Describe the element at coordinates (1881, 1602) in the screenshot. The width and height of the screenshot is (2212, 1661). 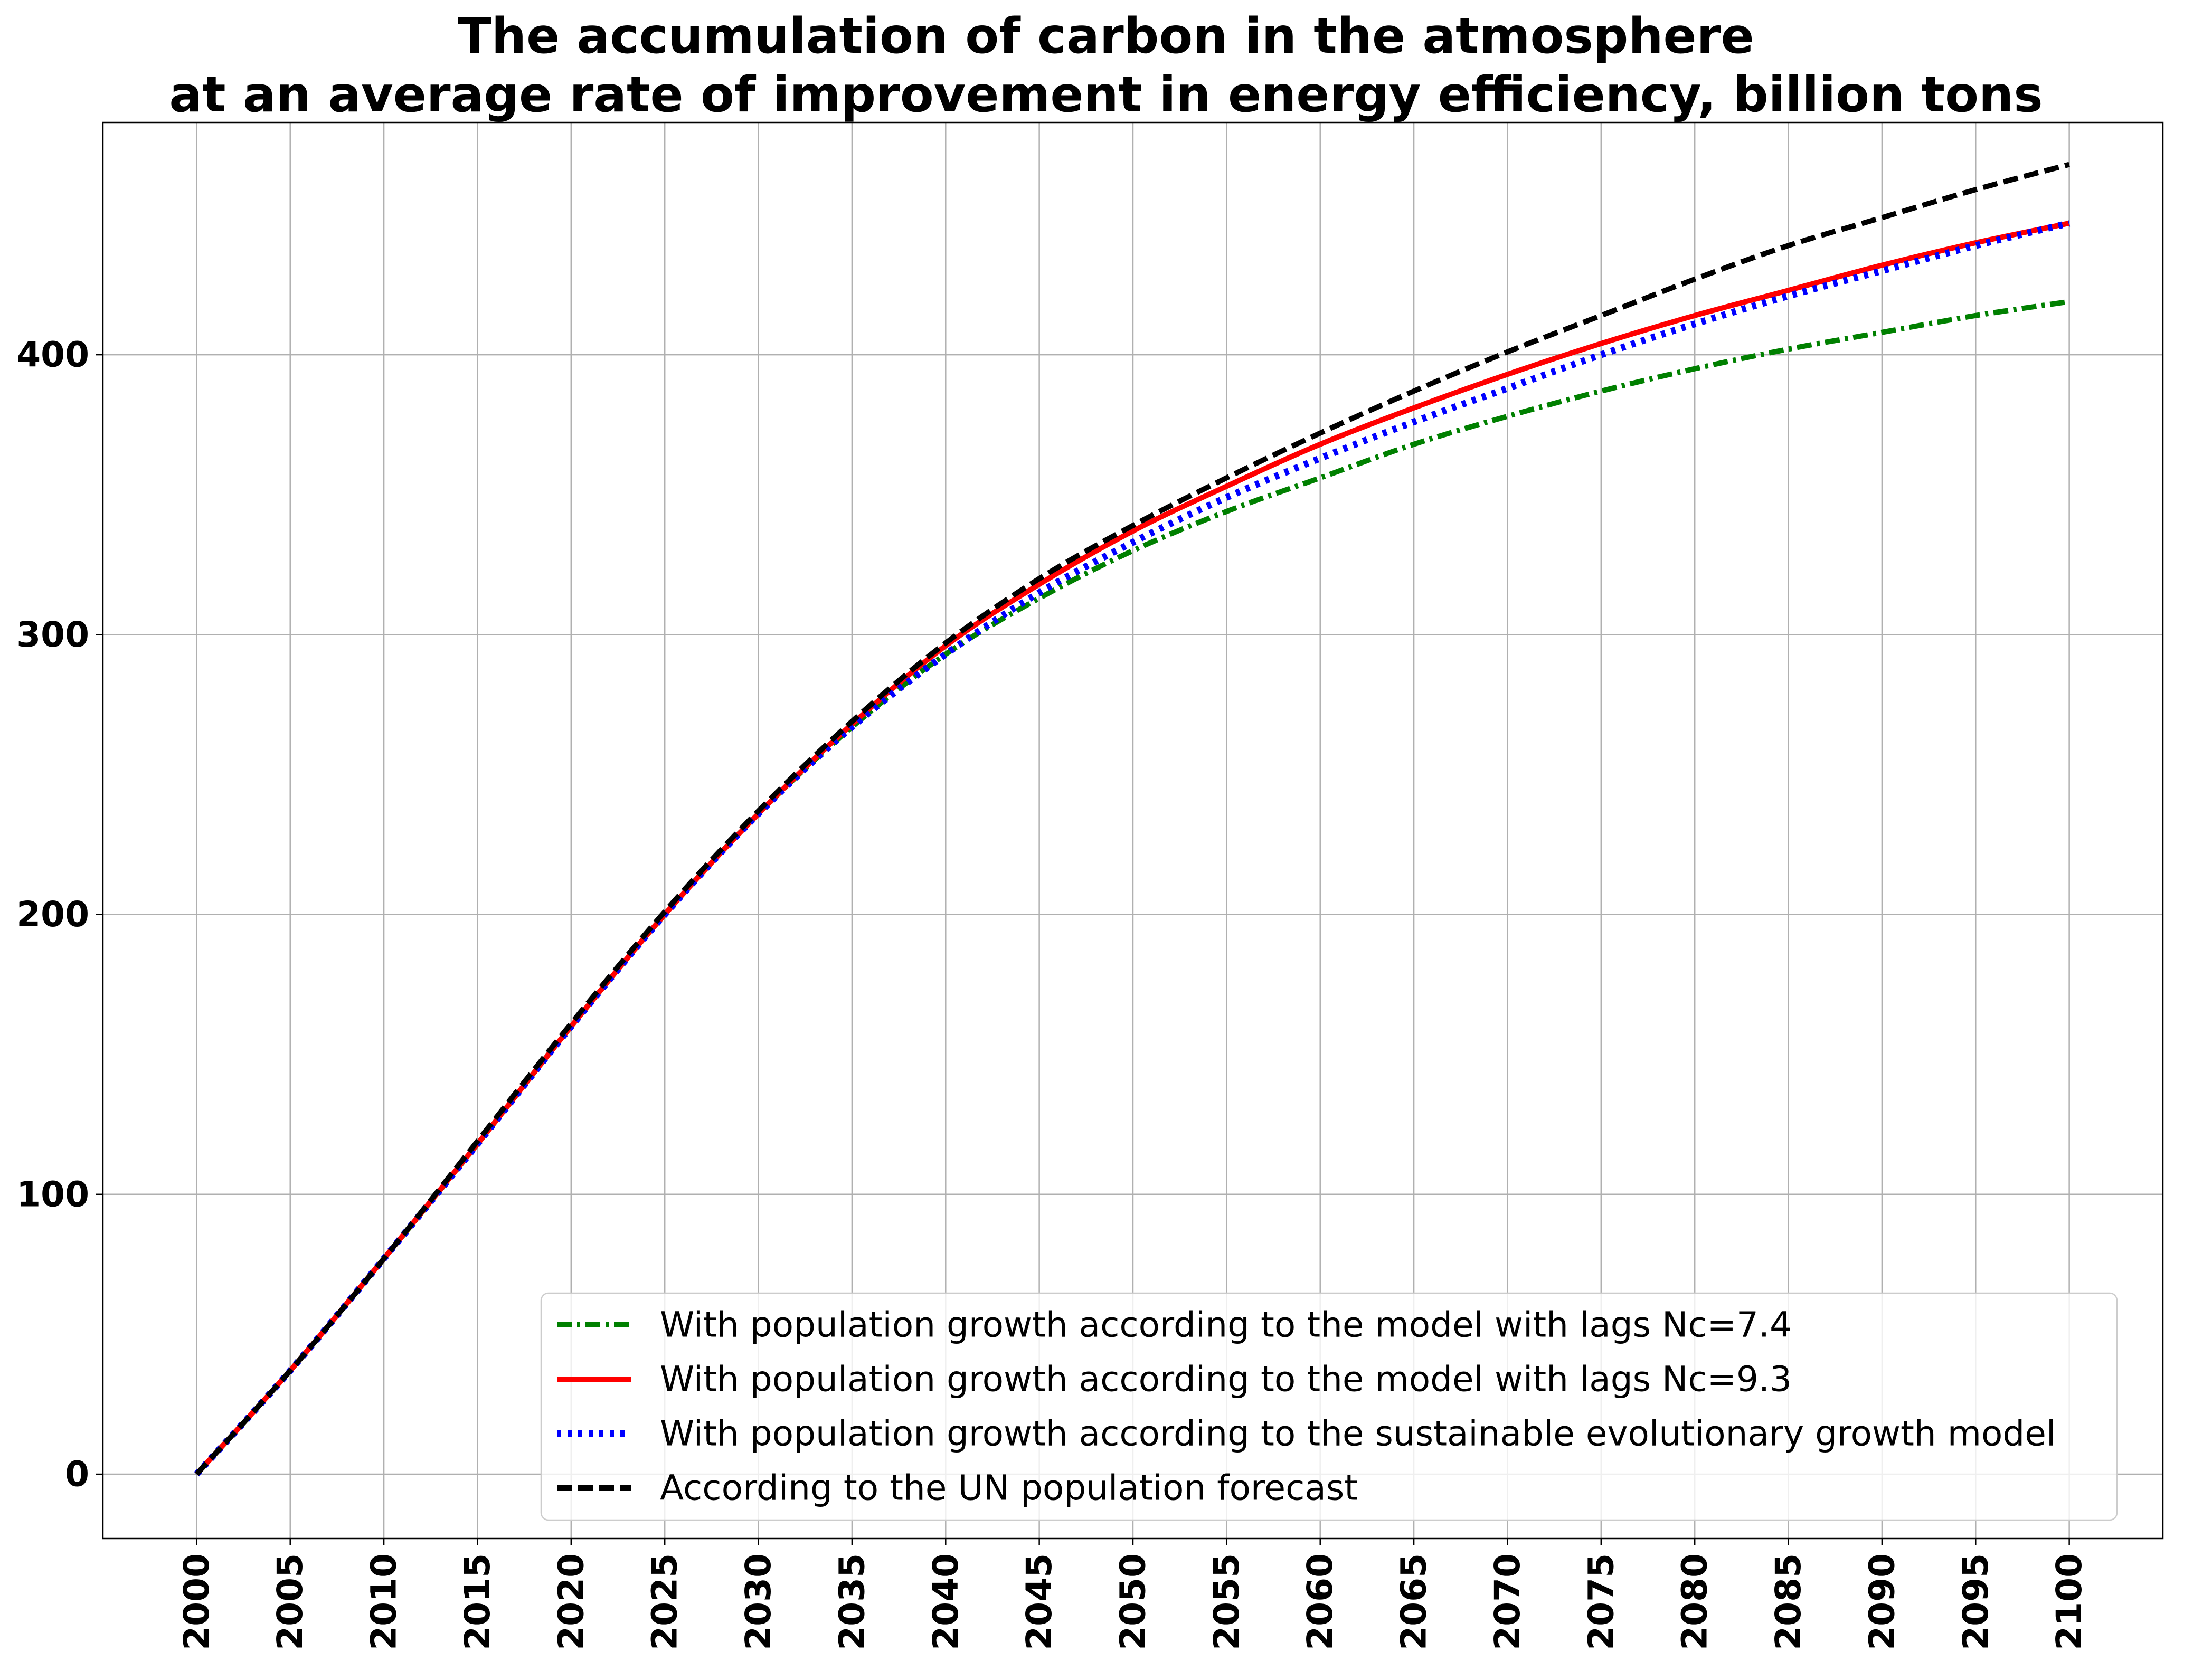
I see `x-tick-label: 2090` at that location.